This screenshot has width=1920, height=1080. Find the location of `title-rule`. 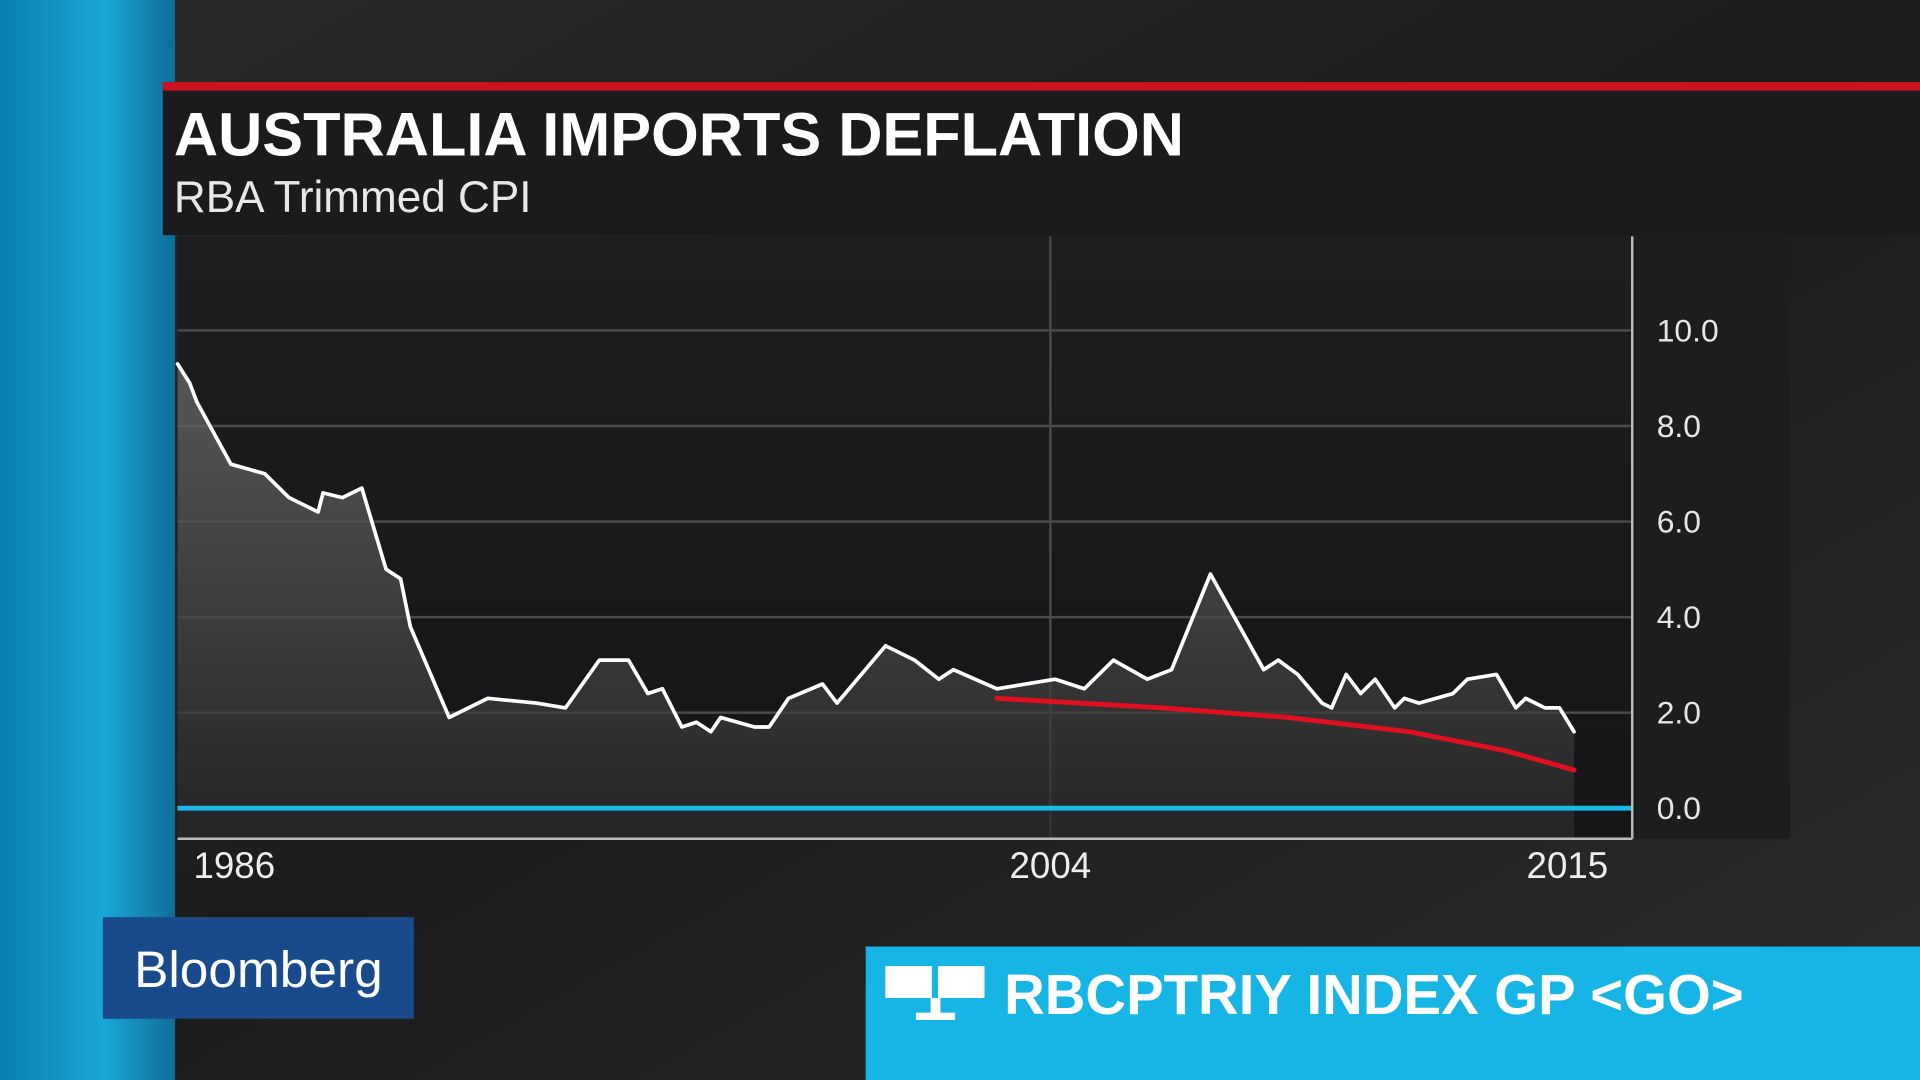

title-rule is located at coordinates (1041, 86).